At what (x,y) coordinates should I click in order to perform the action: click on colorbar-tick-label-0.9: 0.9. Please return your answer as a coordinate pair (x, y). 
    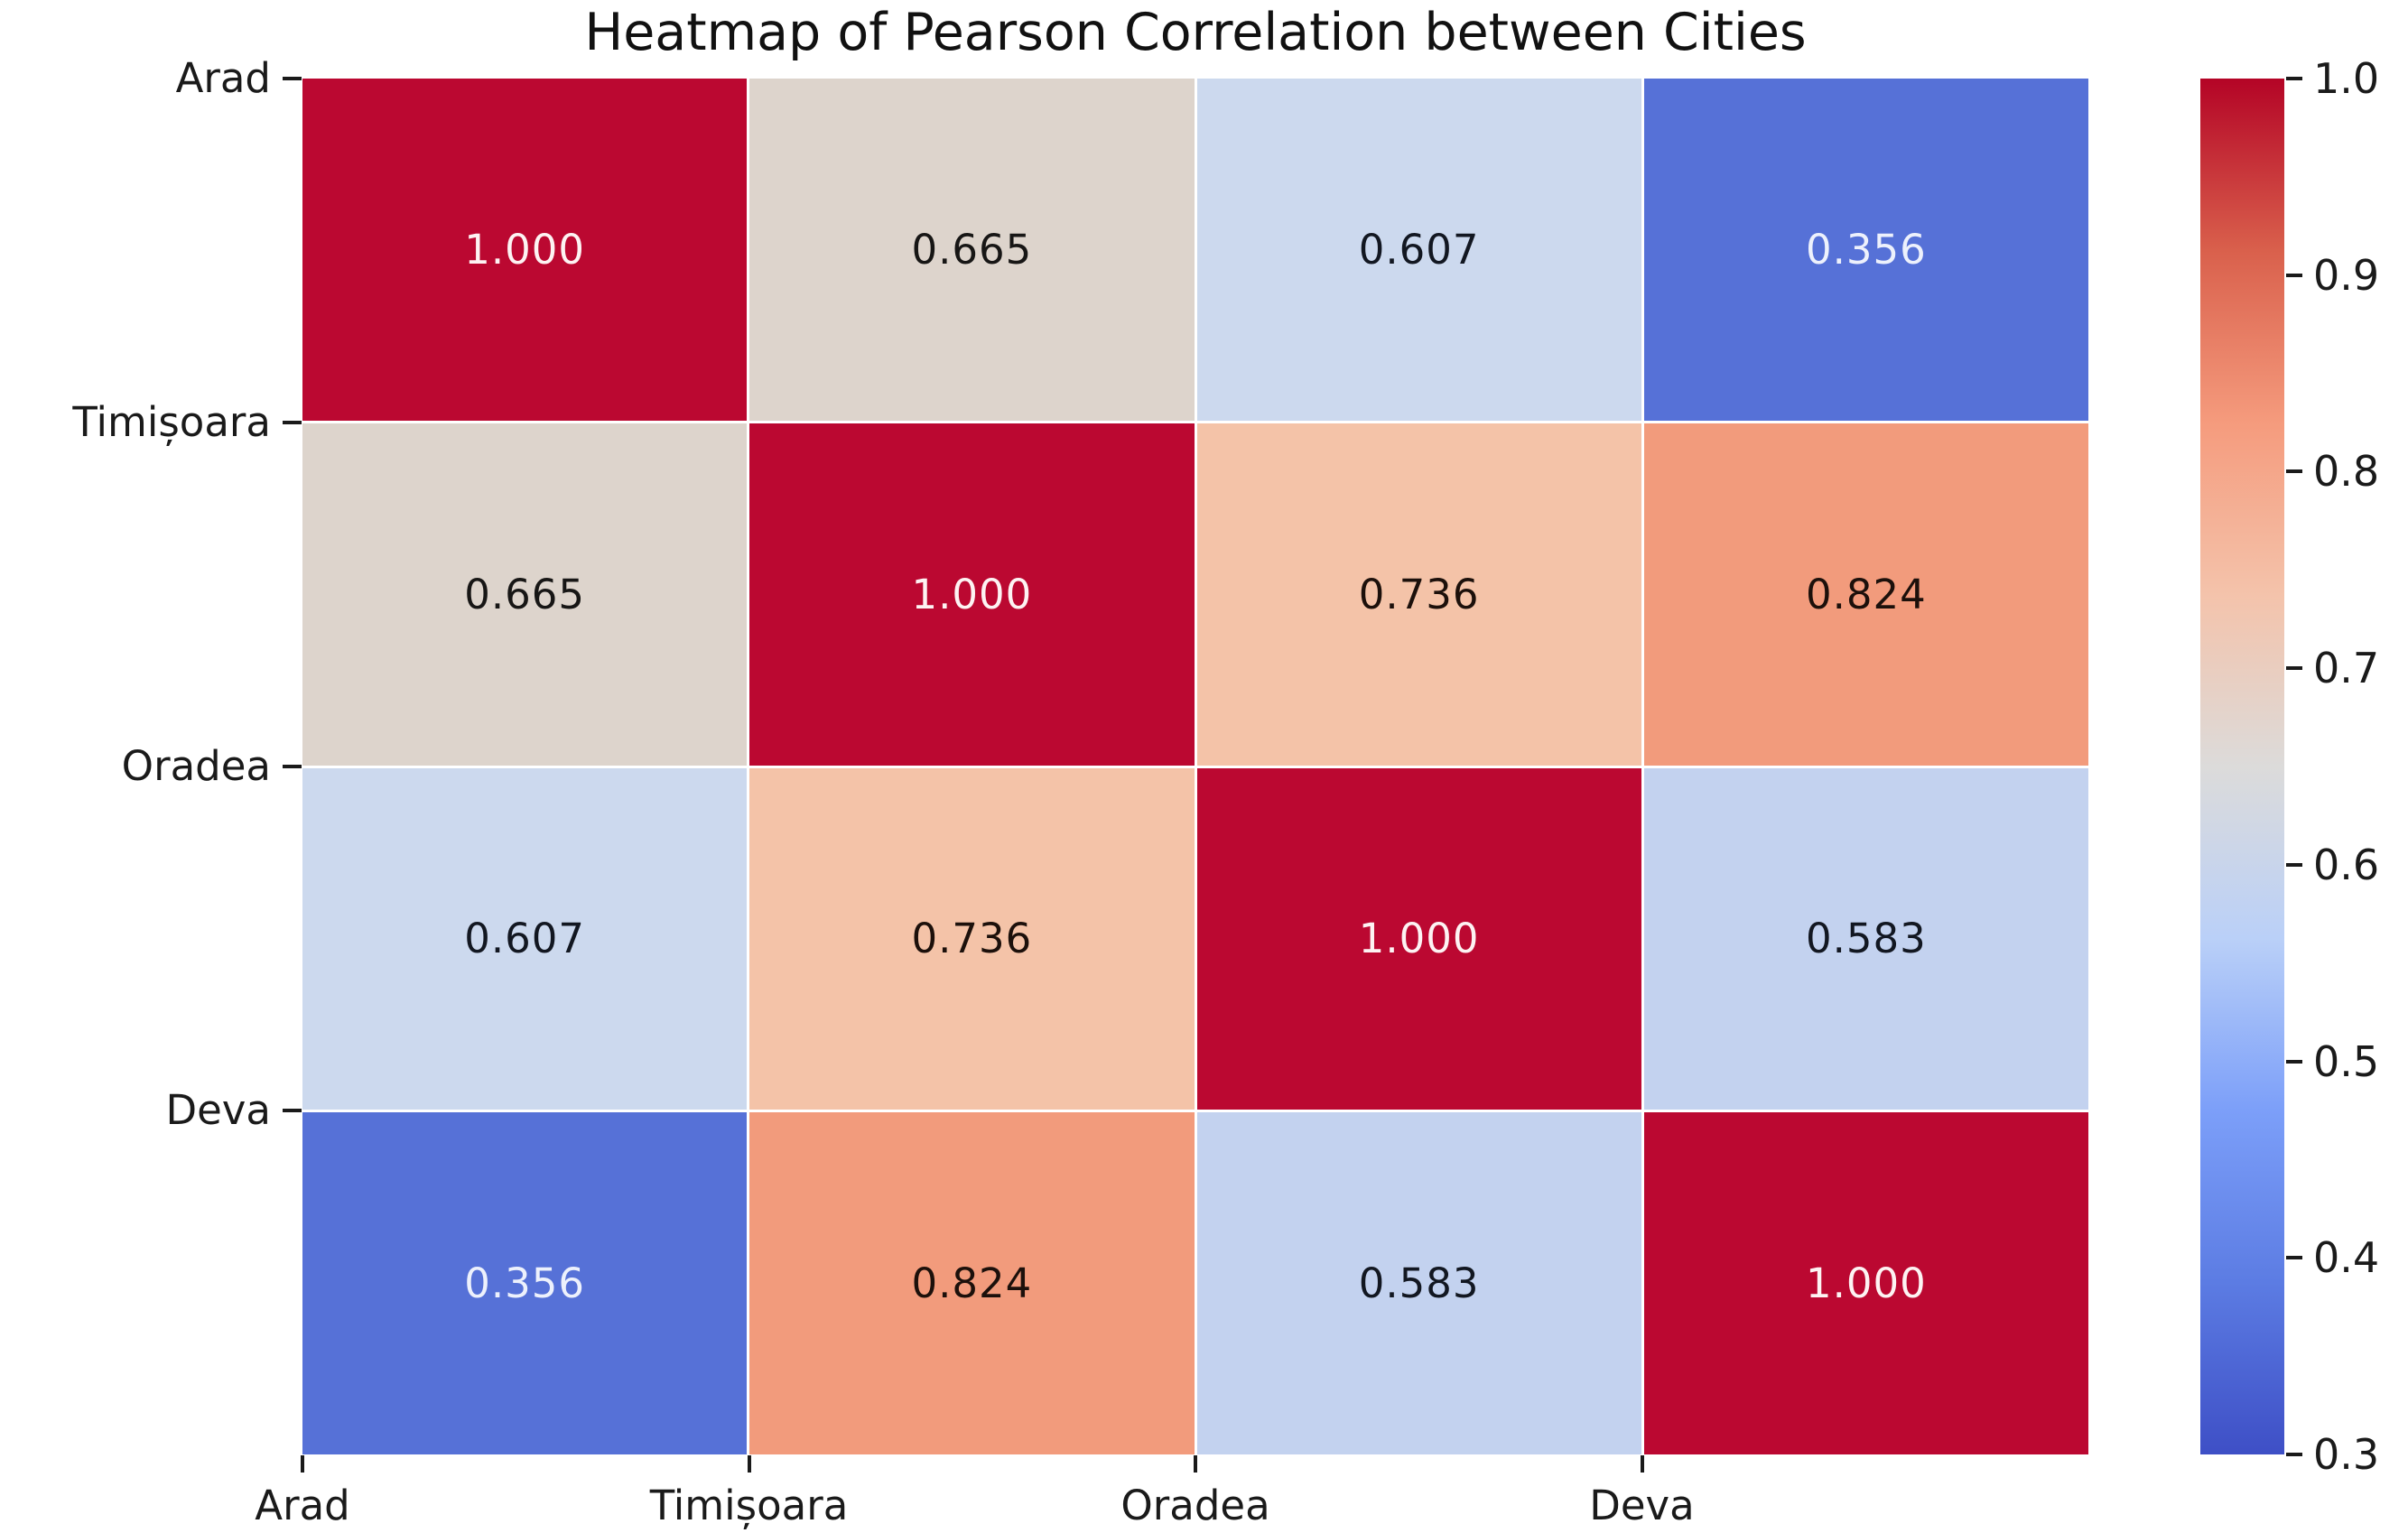
    Looking at the image, I should click on (2346, 275).